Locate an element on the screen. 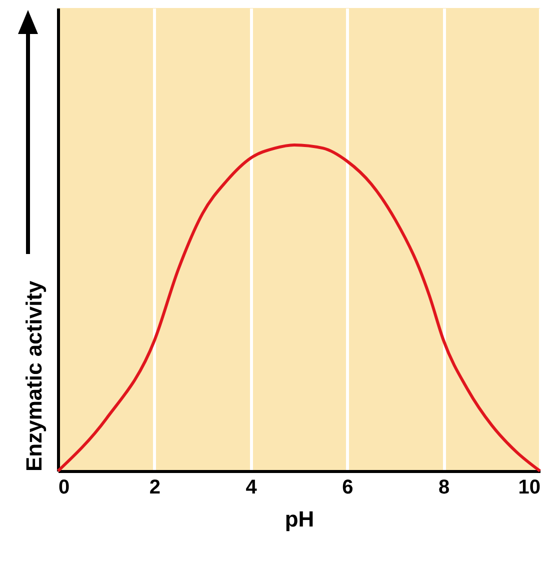 The width and height of the screenshot is (557, 562). x-tick-label: 10 is located at coordinates (529, 487).